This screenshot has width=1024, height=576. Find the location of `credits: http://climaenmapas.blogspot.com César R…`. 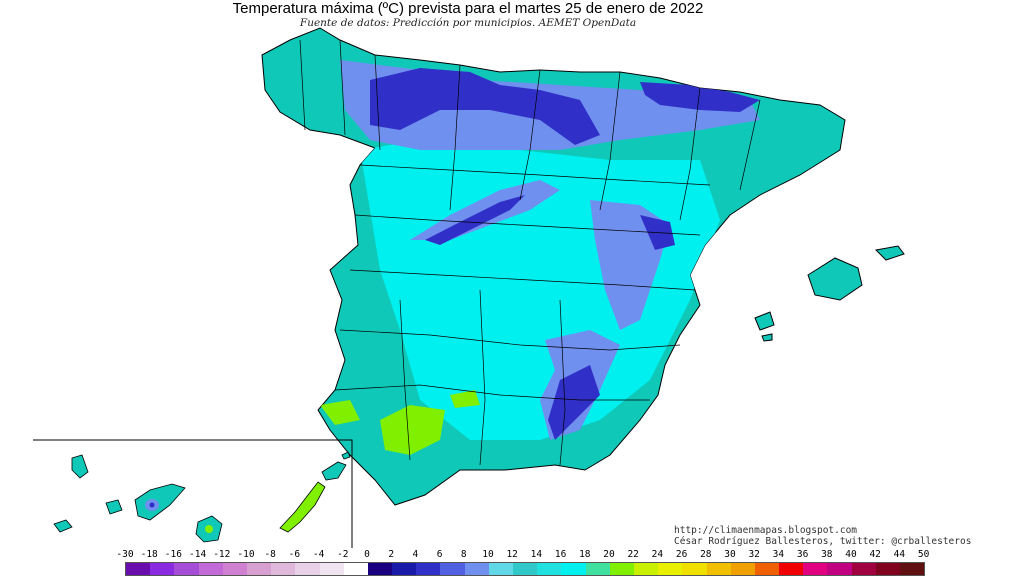

credits: http://climaenmapas.blogspot.com César R… is located at coordinates (822, 536).